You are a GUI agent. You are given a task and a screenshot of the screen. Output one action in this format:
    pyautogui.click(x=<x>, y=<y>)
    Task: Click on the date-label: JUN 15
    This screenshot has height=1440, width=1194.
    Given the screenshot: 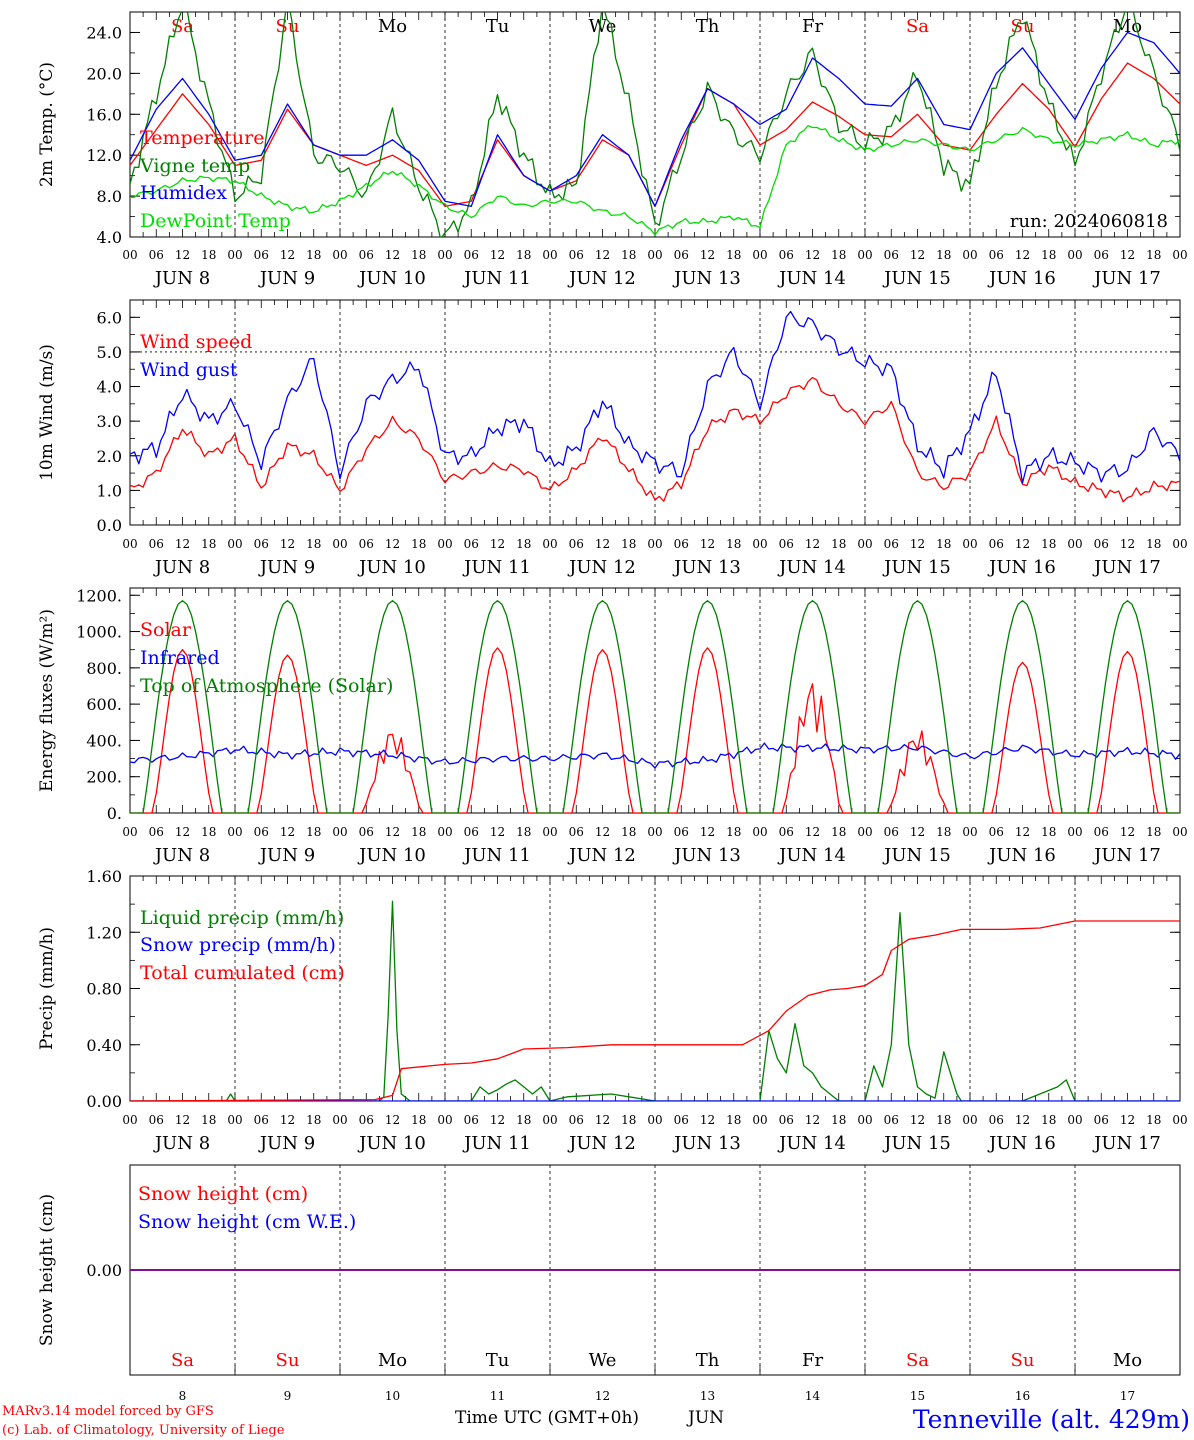 What is the action you would take?
    pyautogui.click(x=916, y=1143)
    